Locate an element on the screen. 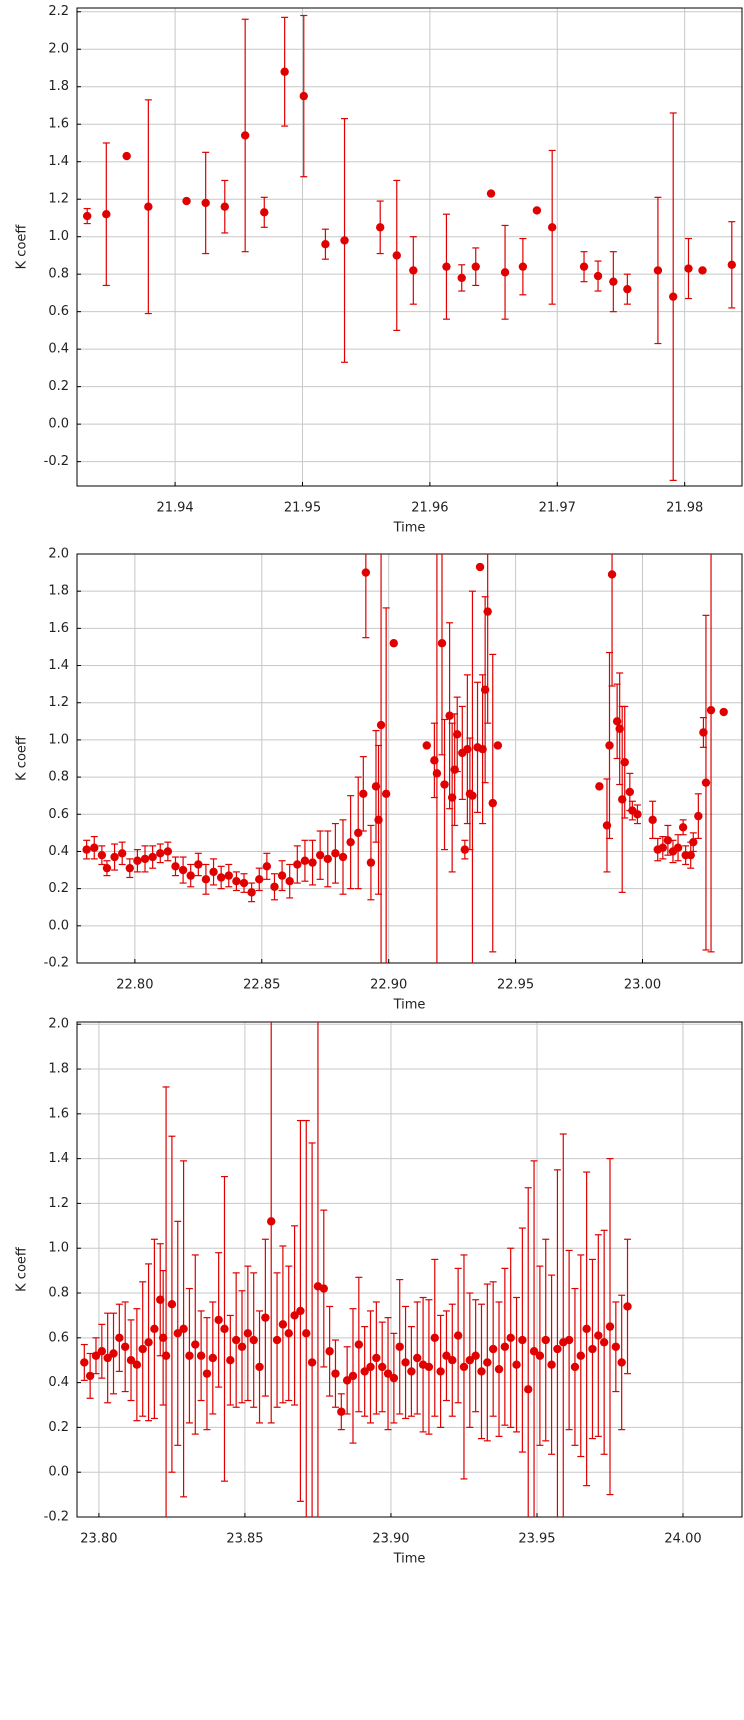  x-tick-label: 23.95 is located at coordinates (536, 1539).